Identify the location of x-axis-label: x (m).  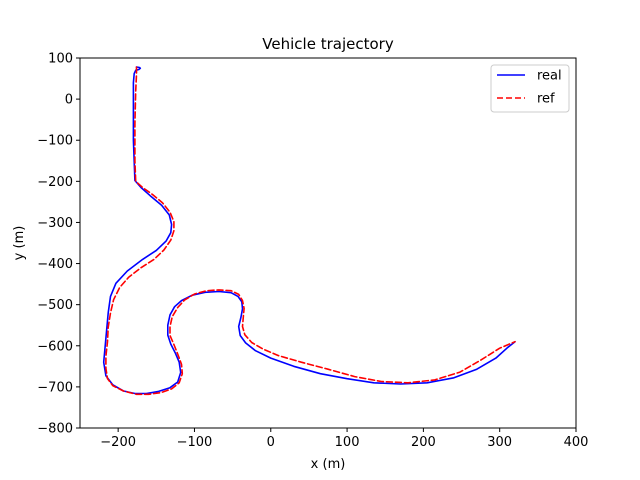
(328, 464).